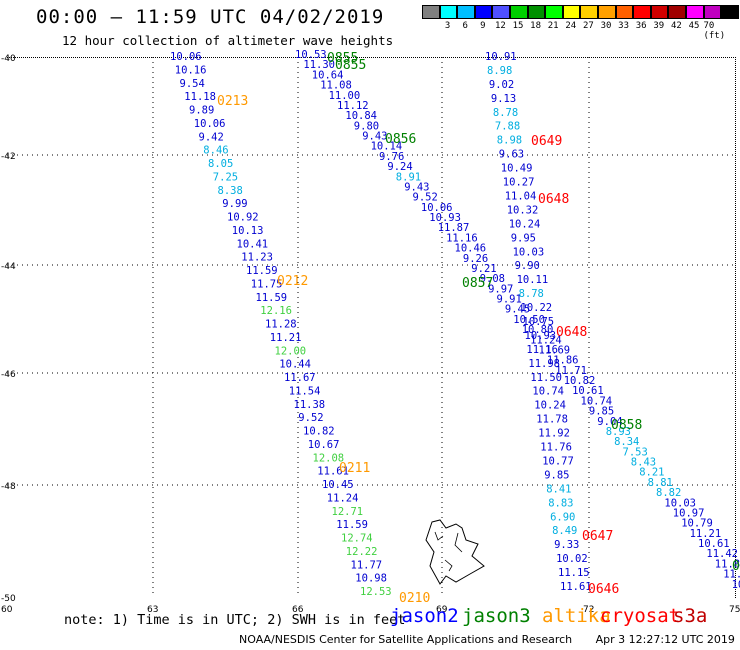 This screenshot has width=740, height=650. I want to click on wave-height-value: 12.53, so click(376, 592).